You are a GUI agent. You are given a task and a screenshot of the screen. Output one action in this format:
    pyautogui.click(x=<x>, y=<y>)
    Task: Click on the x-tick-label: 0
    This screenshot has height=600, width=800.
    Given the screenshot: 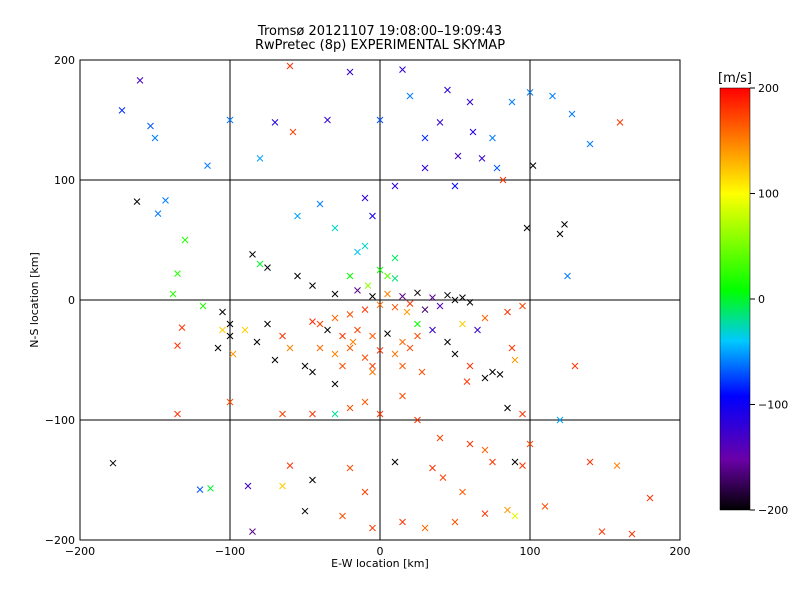 What is the action you would take?
    pyautogui.click(x=380, y=551)
    